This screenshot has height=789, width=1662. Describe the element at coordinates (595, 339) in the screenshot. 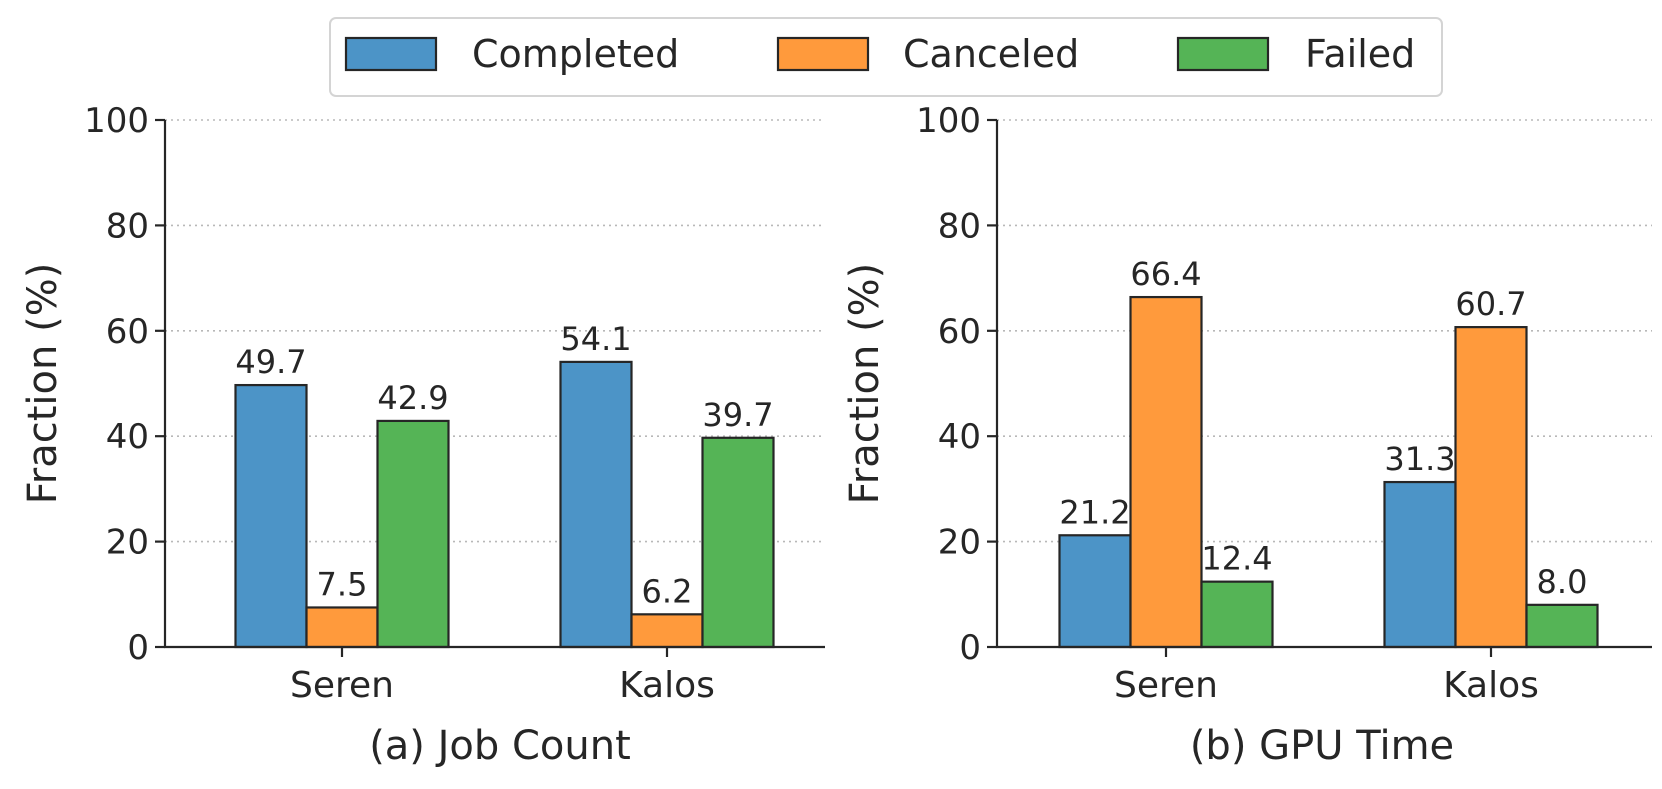

I see `bar-value-label: 54.1` at that location.